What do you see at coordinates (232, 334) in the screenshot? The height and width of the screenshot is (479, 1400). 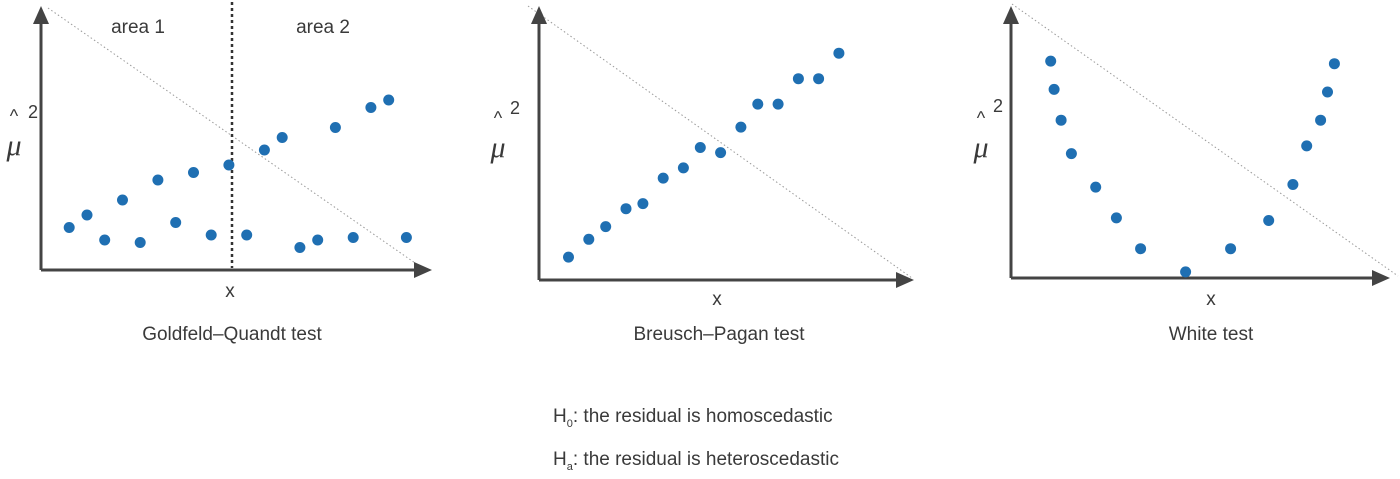 I see `panel-caption: Goldfeld–Quandt test` at bounding box center [232, 334].